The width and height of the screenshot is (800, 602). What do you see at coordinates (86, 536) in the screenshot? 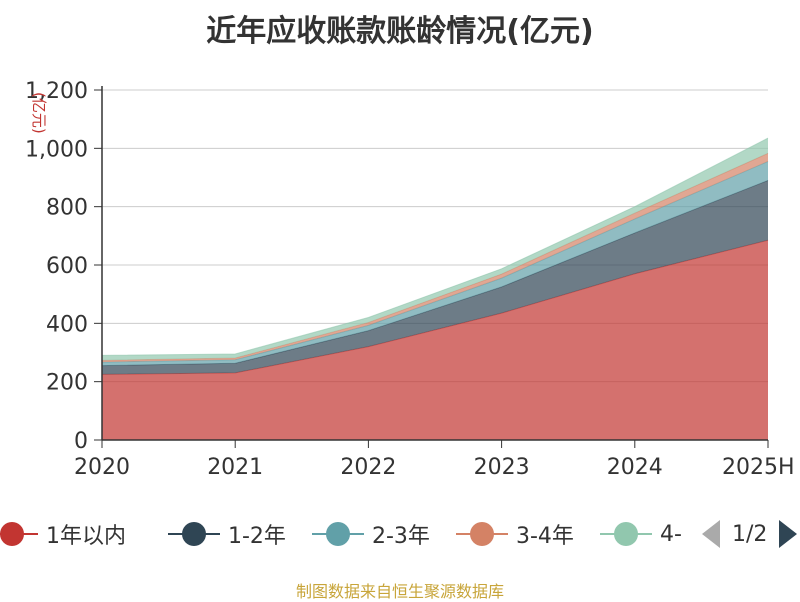
I see `legend-label: 1年以内` at bounding box center [86, 536].